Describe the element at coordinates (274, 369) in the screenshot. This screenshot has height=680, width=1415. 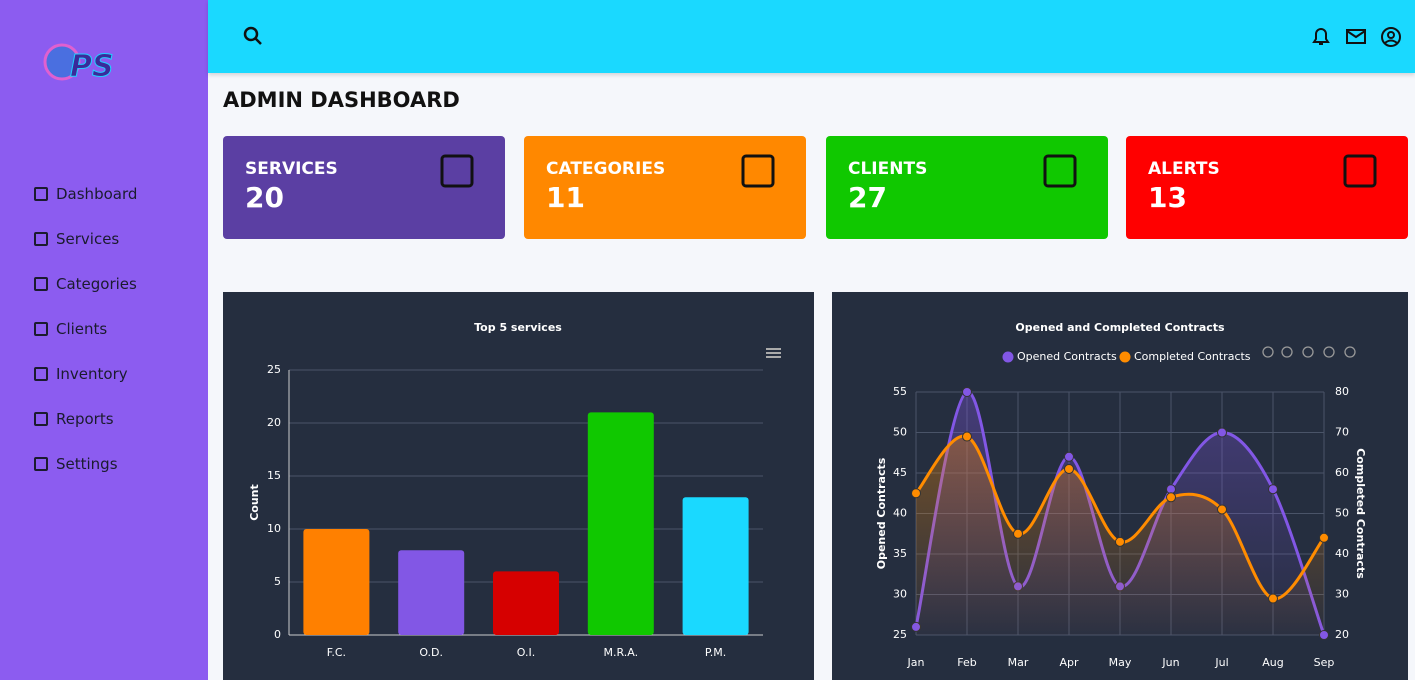
I see `y-tick-label: 25` at that location.